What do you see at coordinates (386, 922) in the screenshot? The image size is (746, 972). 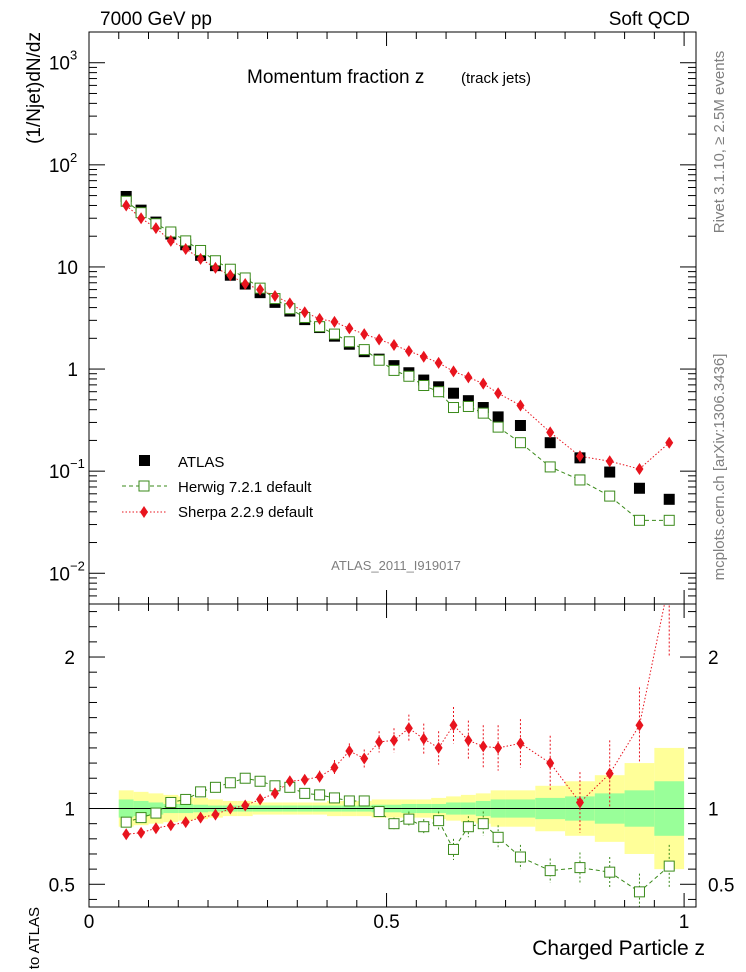 I see `x-tick-label-1: 0.5` at bounding box center [386, 922].